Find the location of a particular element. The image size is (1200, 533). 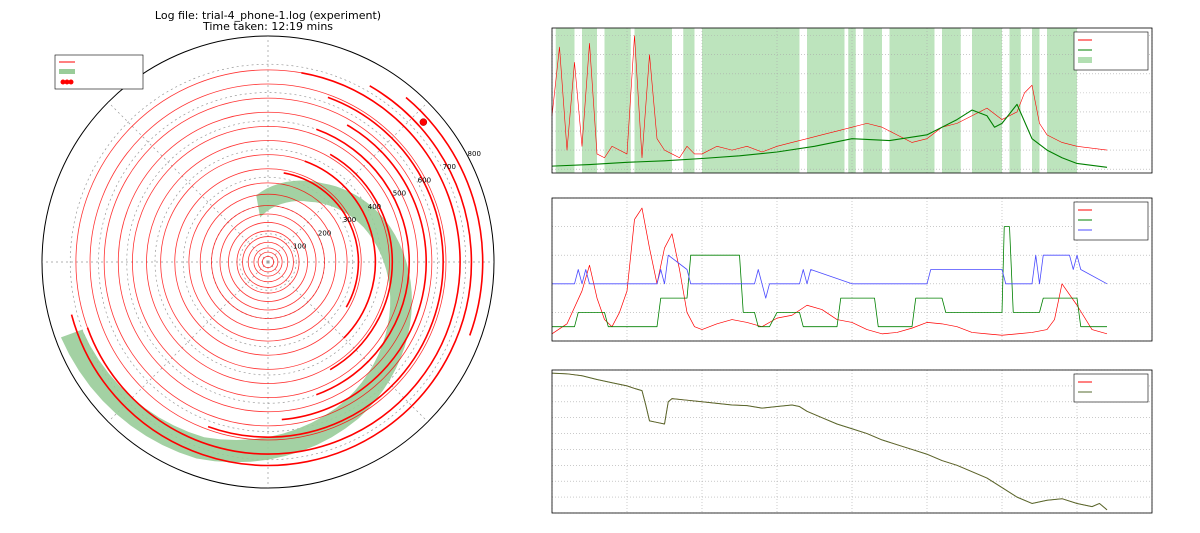

series-line-heading-activity is located at coordinates (829, 271).